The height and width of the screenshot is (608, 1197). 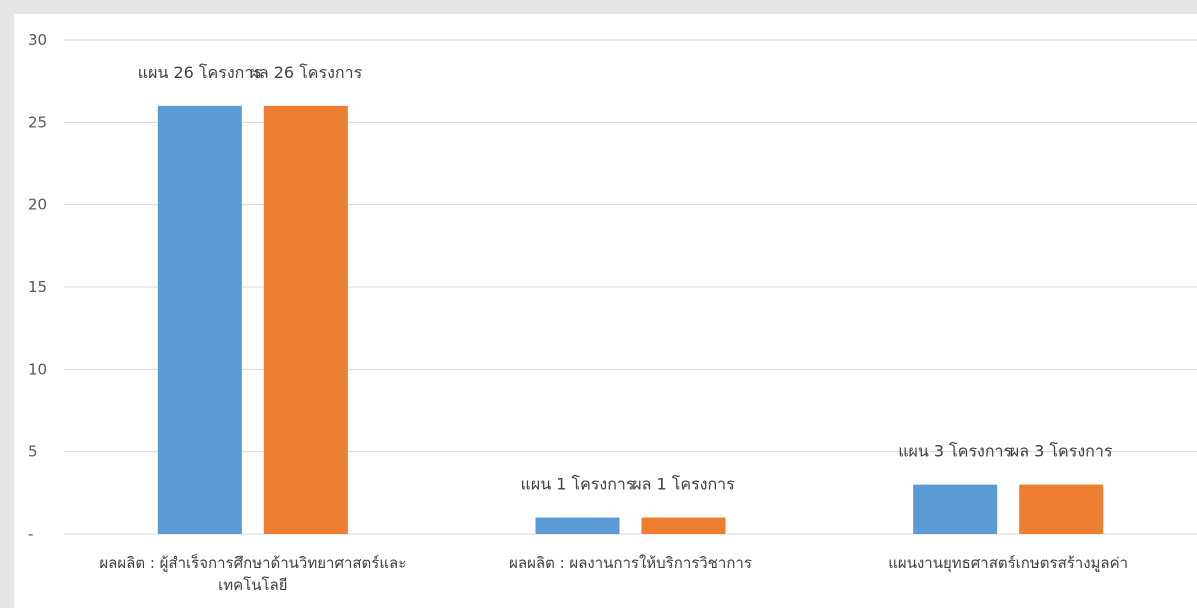 I want to click on y-tick-label: -, so click(x=30, y=534).